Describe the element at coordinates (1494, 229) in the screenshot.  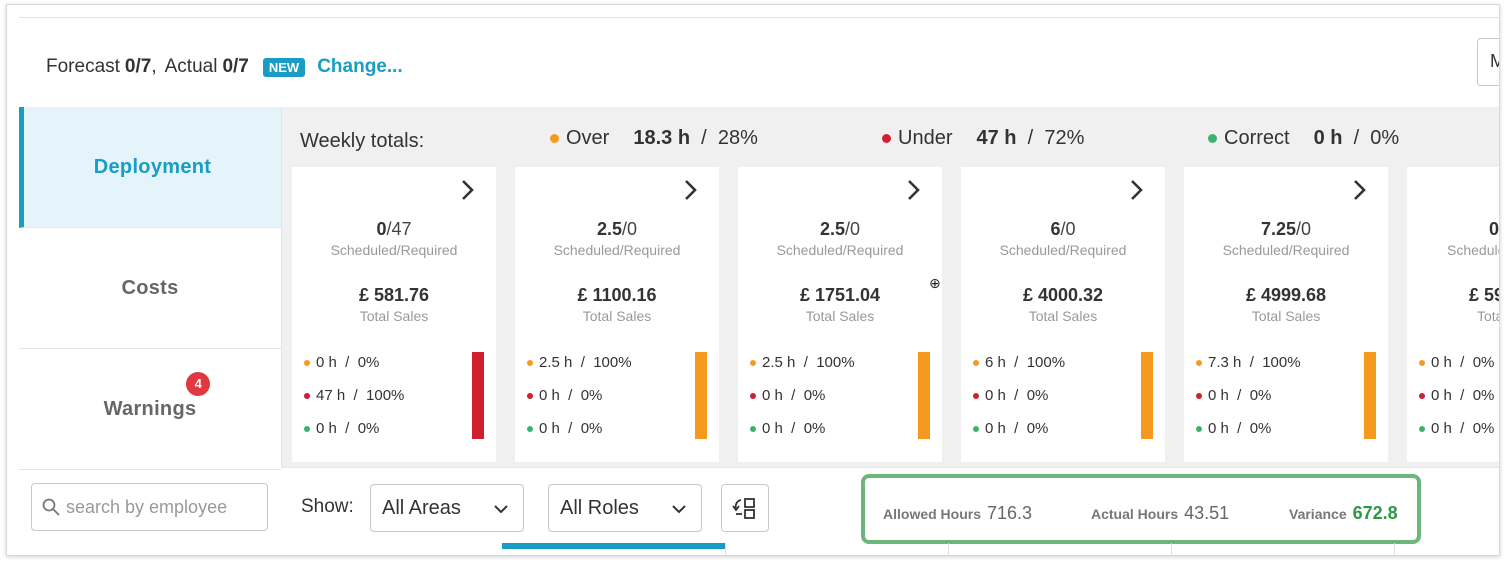
I see `scheduled-required: 0` at that location.